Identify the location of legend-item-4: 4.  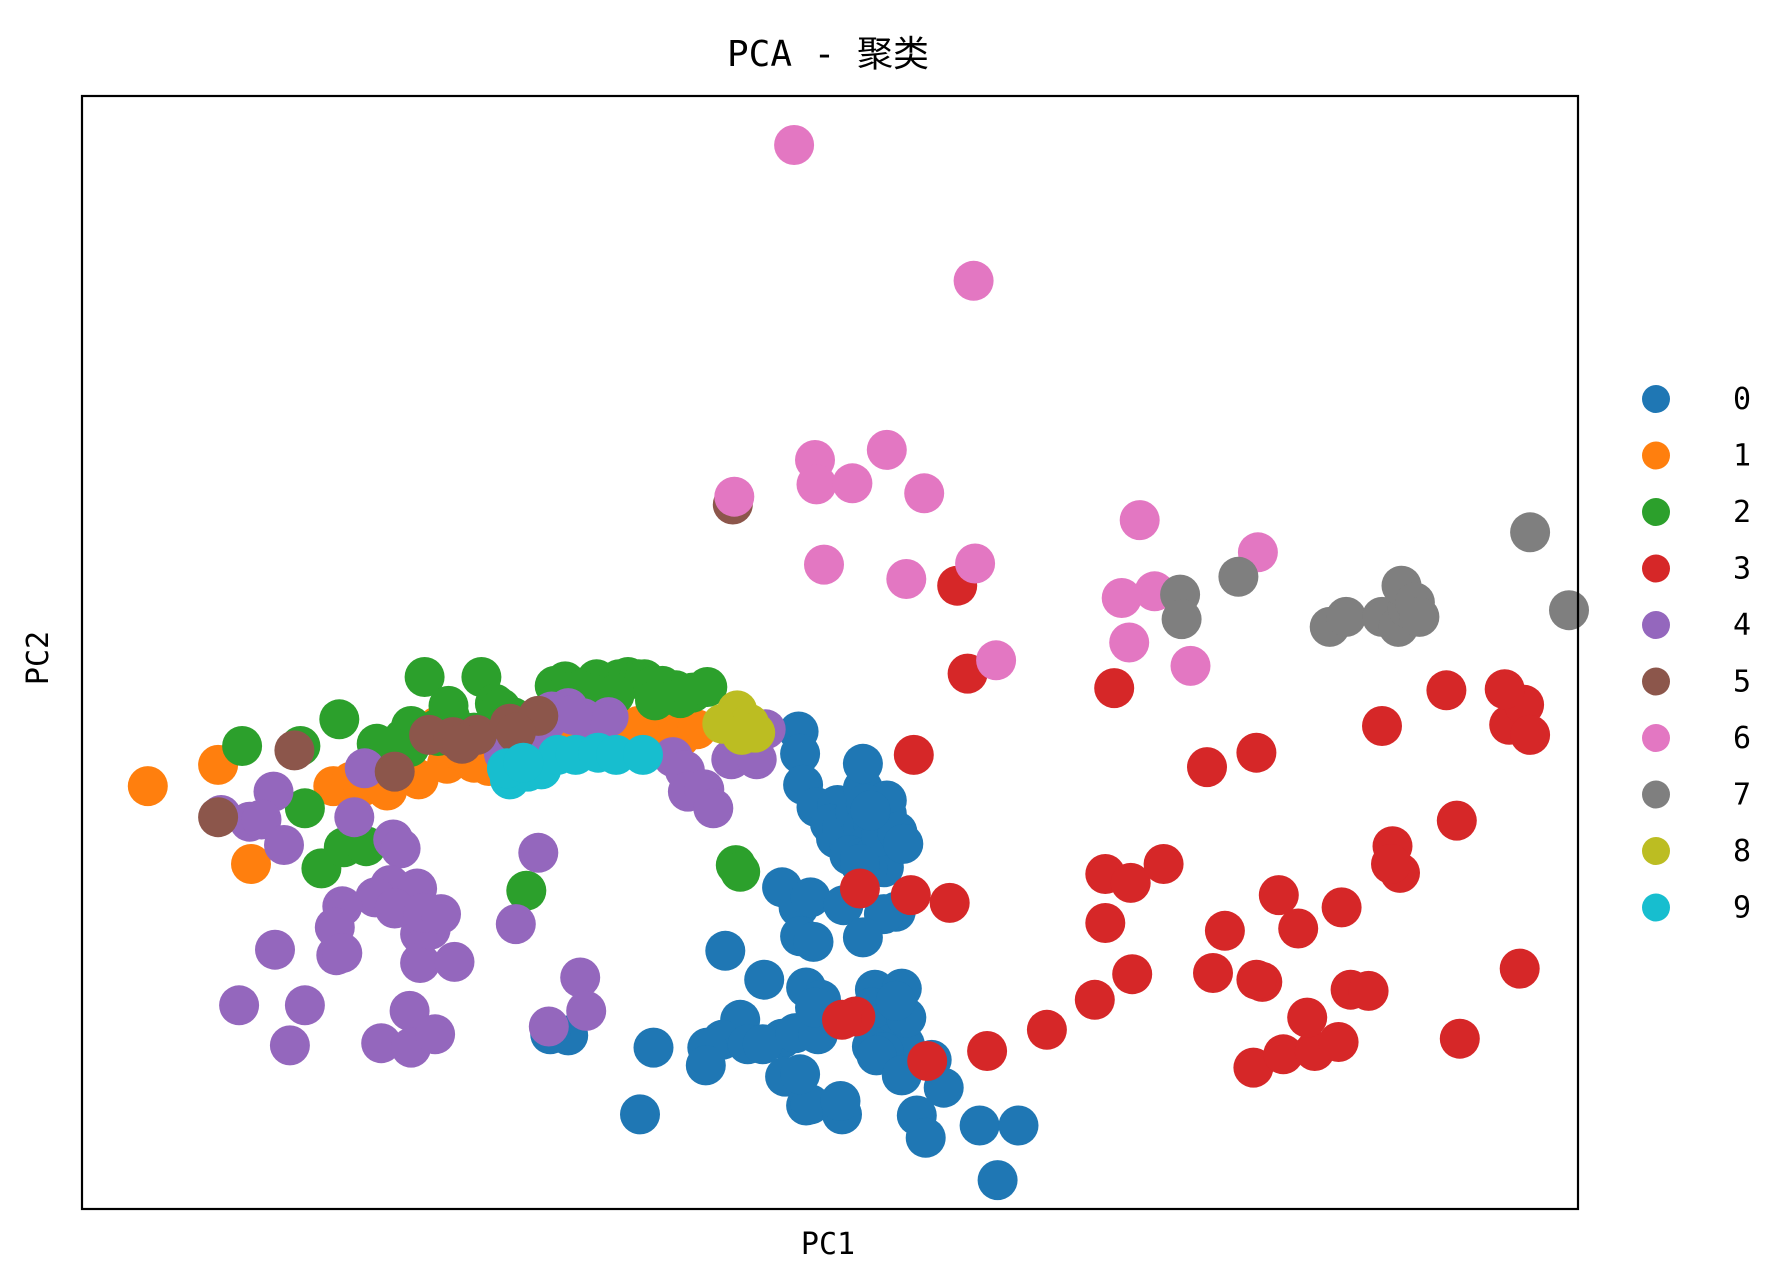
(1696, 625).